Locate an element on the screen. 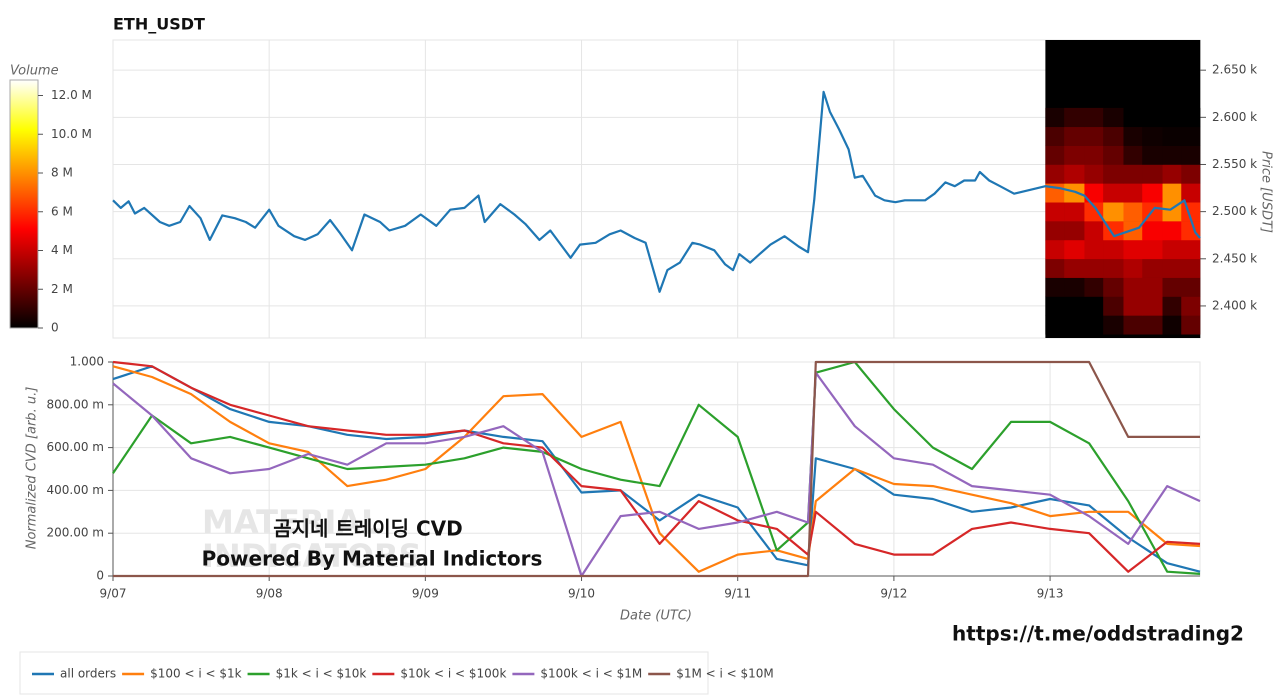 The height and width of the screenshot is (695, 1280). x-tick-label: 9/12 is located at coordinates (893, 594).